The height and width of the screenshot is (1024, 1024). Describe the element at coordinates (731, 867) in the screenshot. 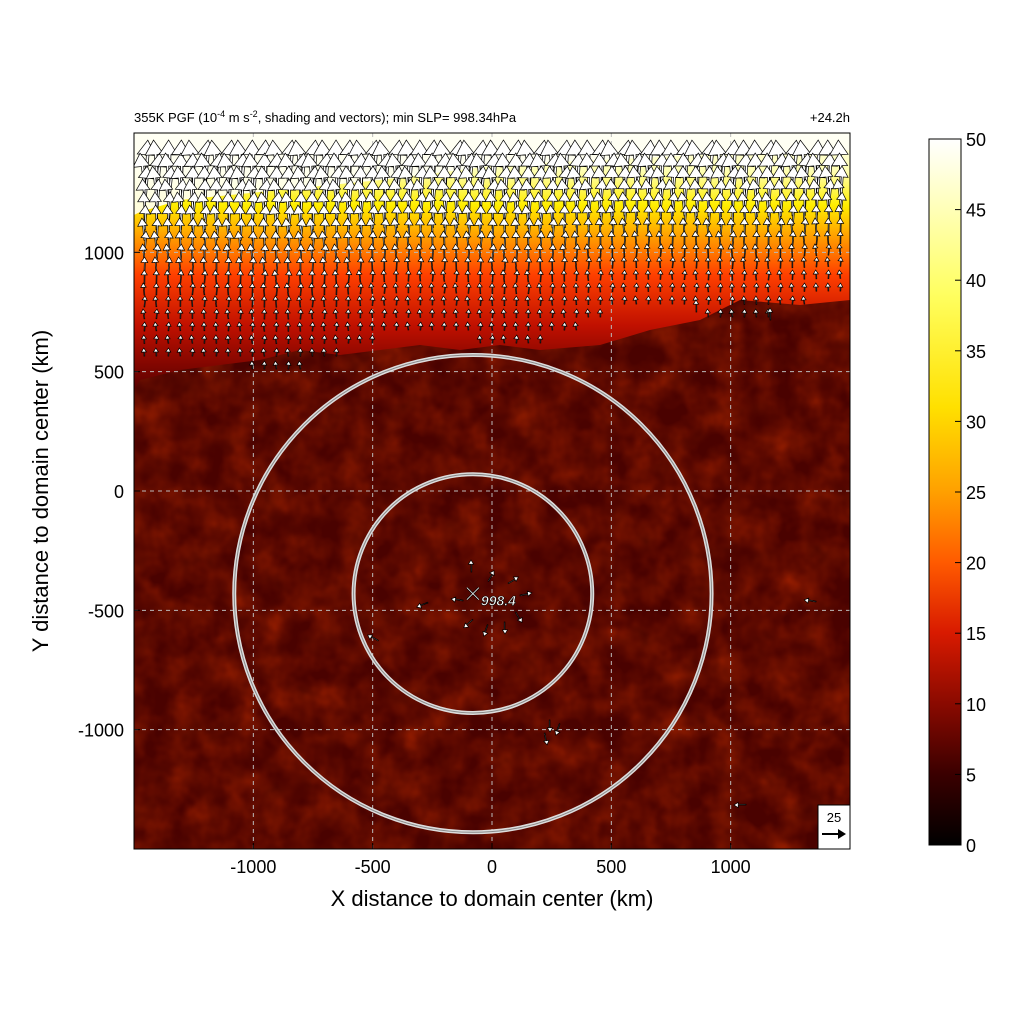

I see `x-tick-label: 1000` at that location.